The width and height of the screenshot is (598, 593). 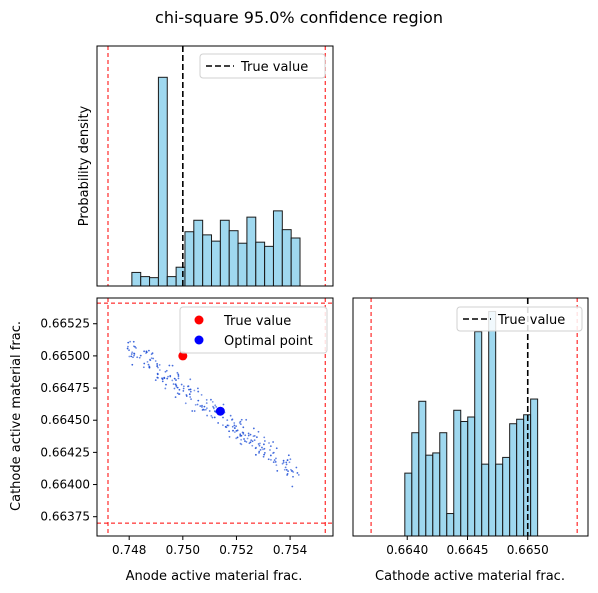 I want to click on scatter-legend-optimal-label: Optimal point, so click(x=268, y=341).